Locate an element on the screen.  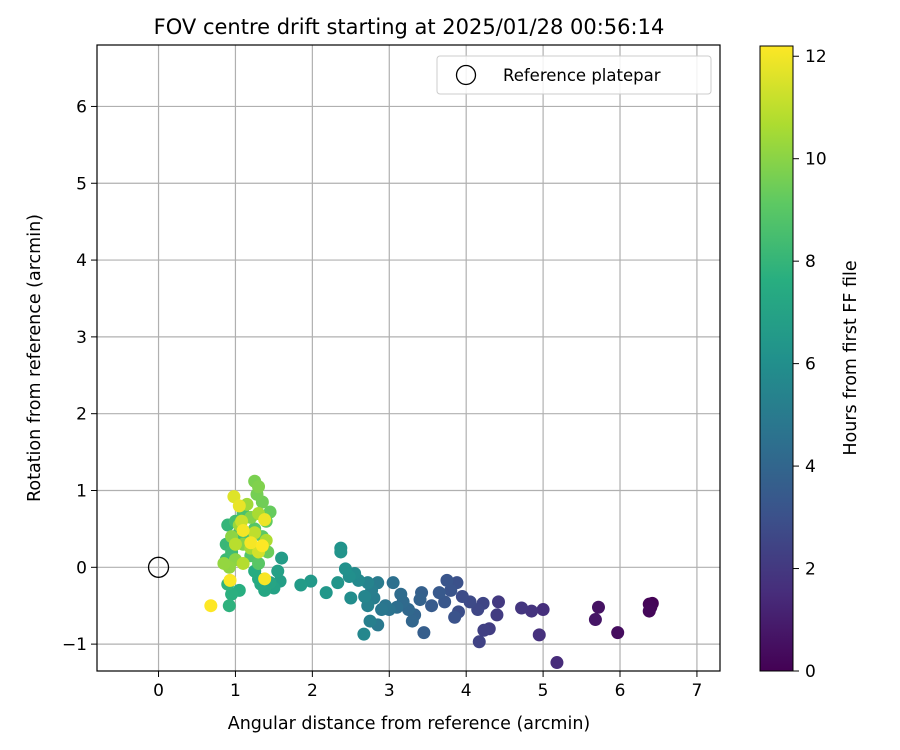
colorbar-tick-label-0: 0 is located at coordinates (810, 672).